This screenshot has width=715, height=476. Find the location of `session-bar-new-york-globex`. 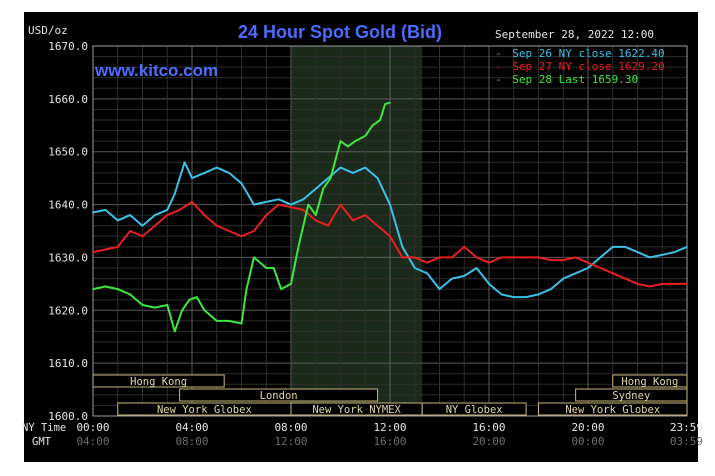

session-bar-new-york-globex is located at coordinates (613, 409).